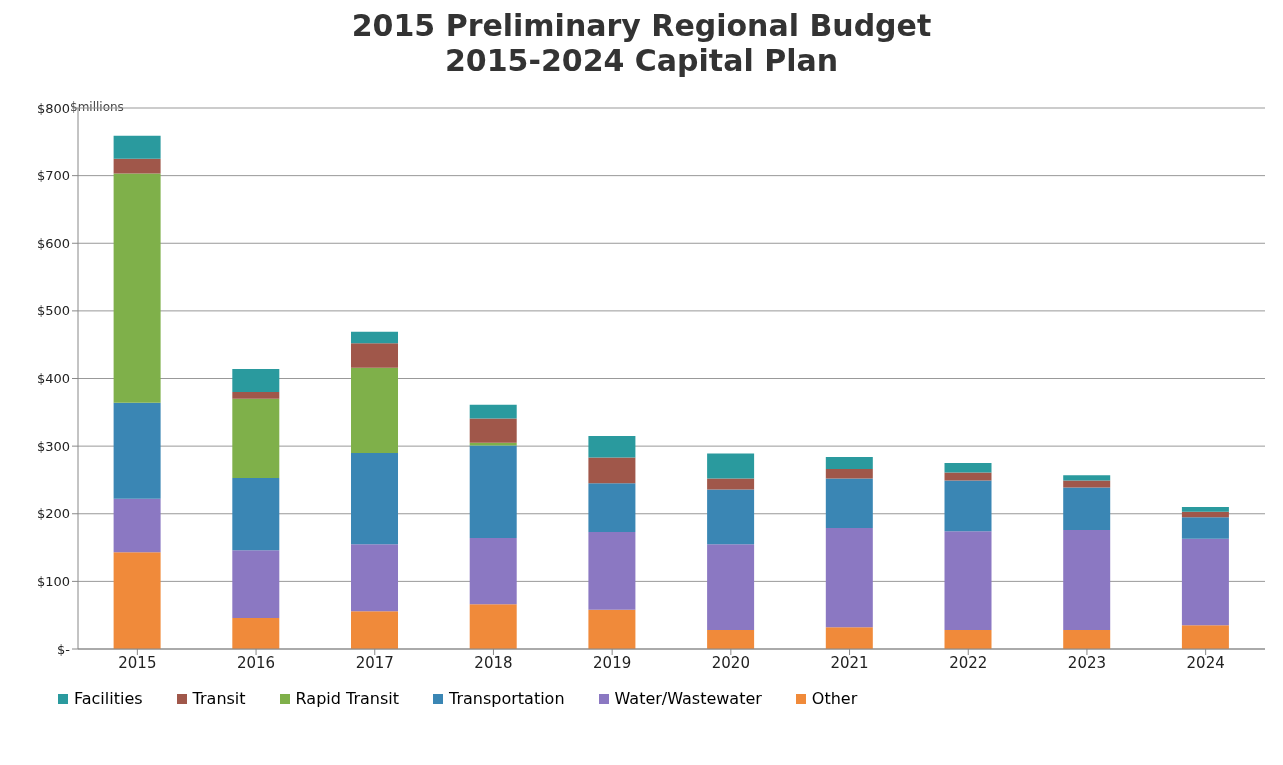 This screenshot has height=765, width=1283. What do you see at coordinates (53, 243) in the screenshot?
I see `y-tick-label: $600` at bounding box center [53, 243].